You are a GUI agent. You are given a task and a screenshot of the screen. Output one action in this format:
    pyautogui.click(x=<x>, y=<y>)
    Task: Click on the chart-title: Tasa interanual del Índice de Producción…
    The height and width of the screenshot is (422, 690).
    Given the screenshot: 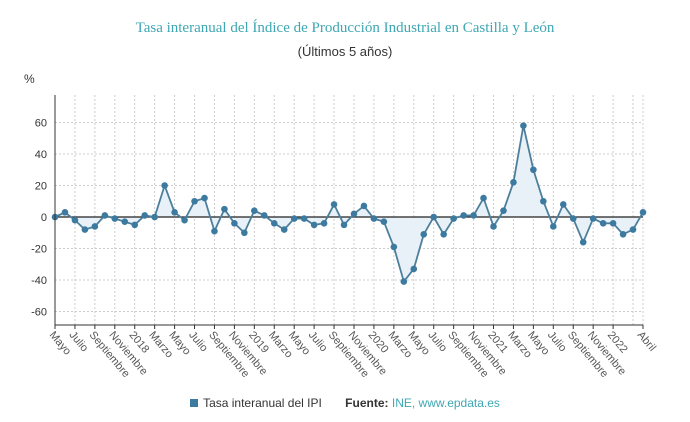 What is the action you would take?
    pyautogui.click(x=345, y=28)
    